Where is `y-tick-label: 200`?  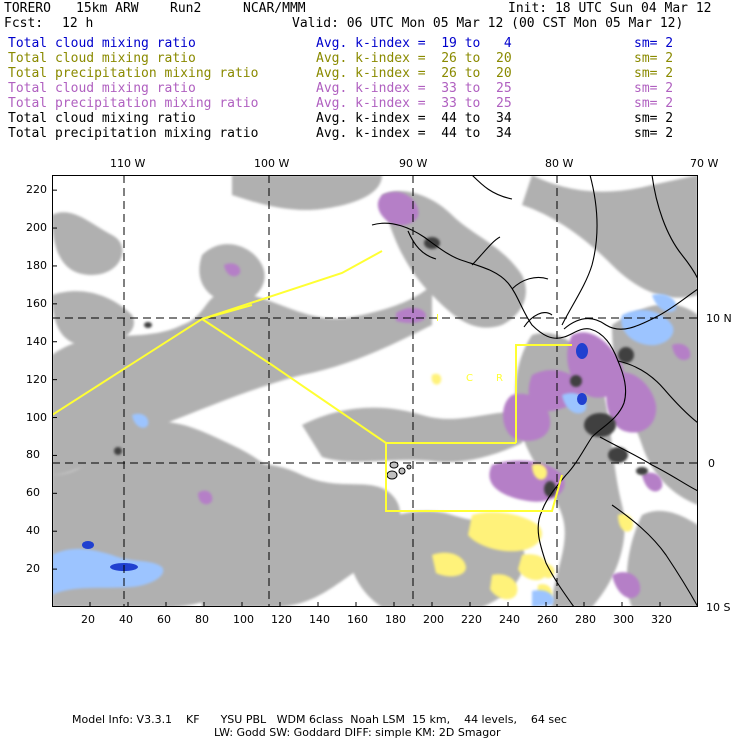
y-tick-label: 200 is located at coordinates (36, 228).